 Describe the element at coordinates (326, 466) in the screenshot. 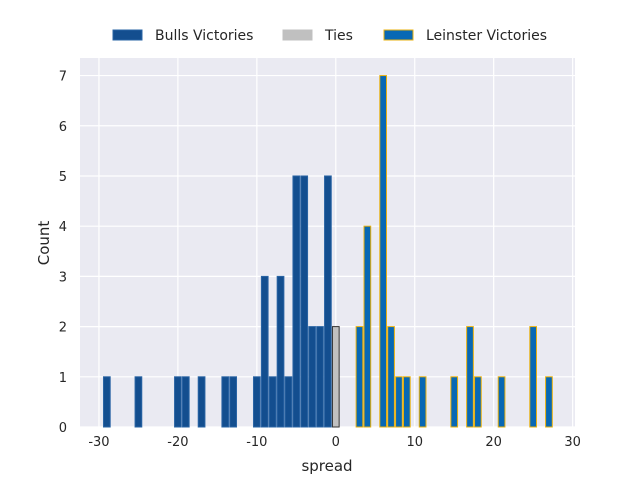

I see `x-axis-label: spread` at that location.